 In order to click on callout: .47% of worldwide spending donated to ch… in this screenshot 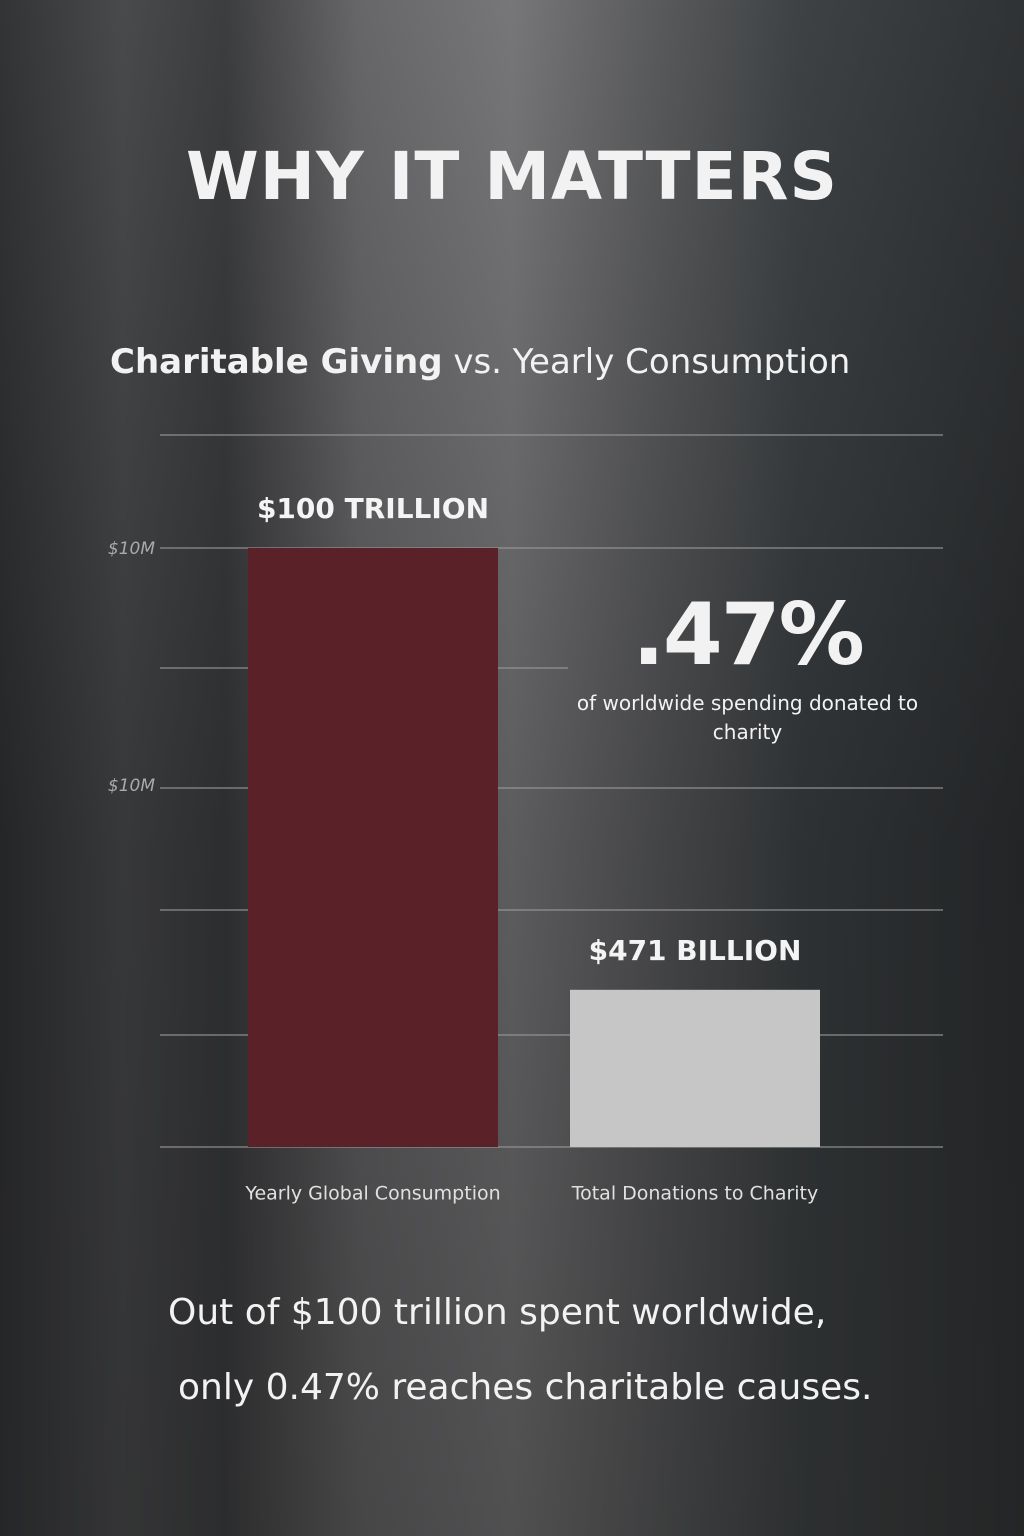, I will do `click(747, 666)`.